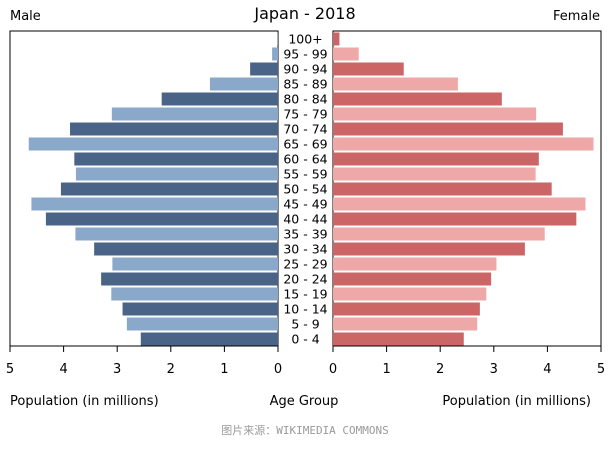 Image resolution: width=610 pixels, height=449 pixels. Describe the element at coordinates (305, 114) in the screenshot. I see `age-label: 75 - 79` at that location.